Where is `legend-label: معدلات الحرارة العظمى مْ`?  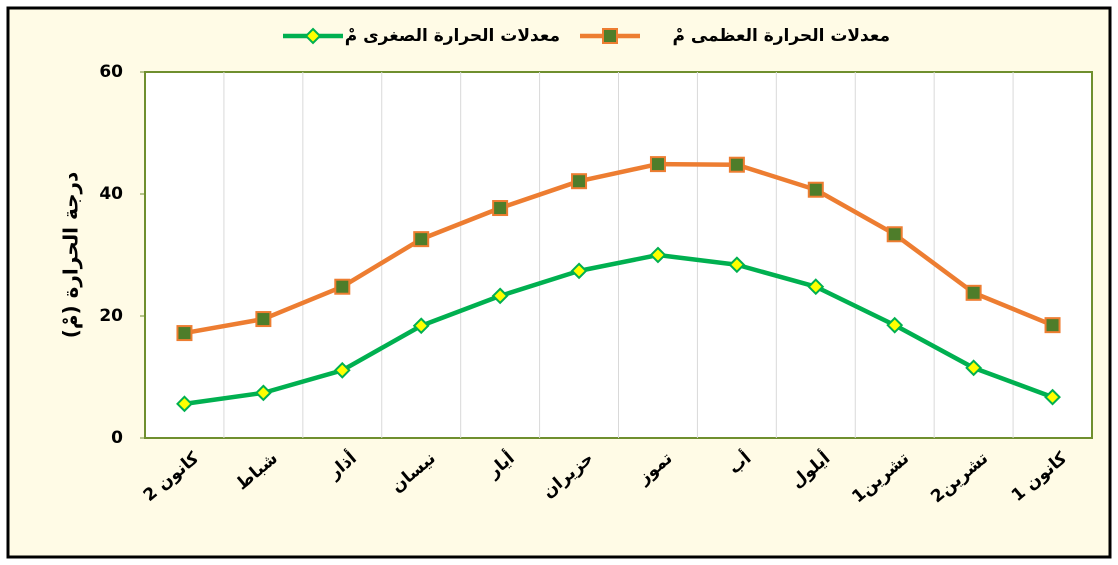 legend-label: معدلات الحرارة العظمى مْ is located at coordinates (781, 36).